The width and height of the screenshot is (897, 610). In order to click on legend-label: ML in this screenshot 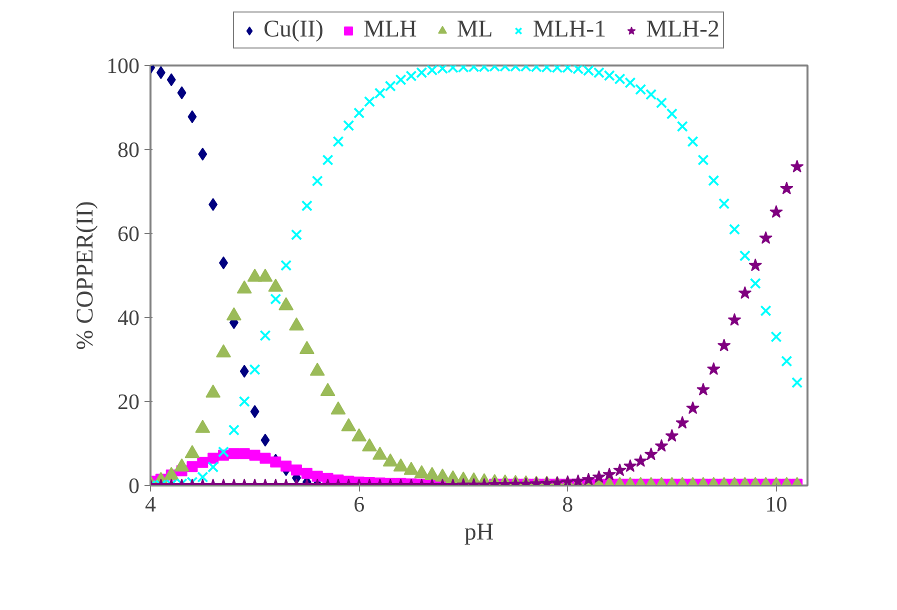, I will do `click(474, 30)`.